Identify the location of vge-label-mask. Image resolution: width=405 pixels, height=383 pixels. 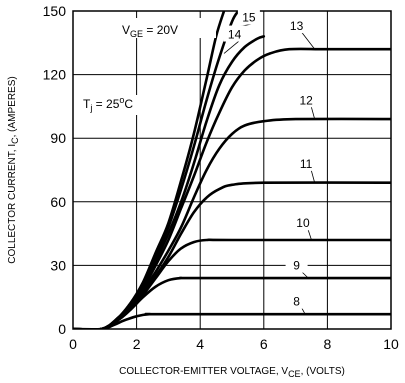
(168, 28).